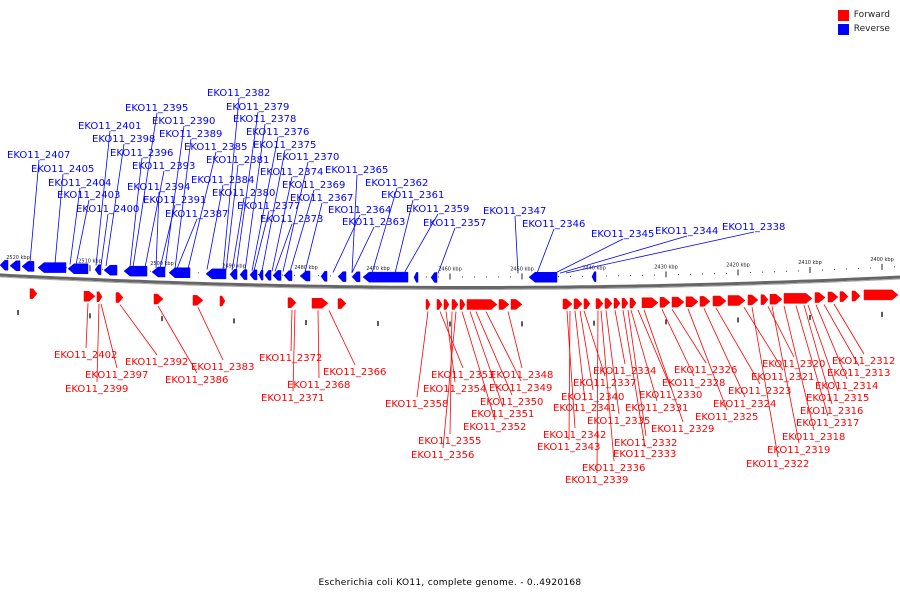 This screenshot has width=900, height=600. What do you see at coordinates (863, 29) in the screenshot?
I see `legend-reverse: Reverse` at bounding box center [863, 29].